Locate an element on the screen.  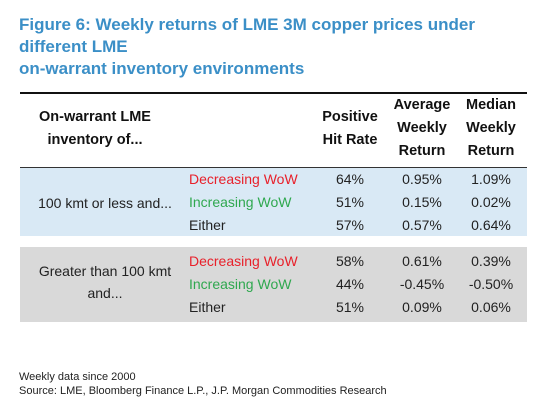
avg-return-cell: 0.61% is located at coordinates (422, 261).